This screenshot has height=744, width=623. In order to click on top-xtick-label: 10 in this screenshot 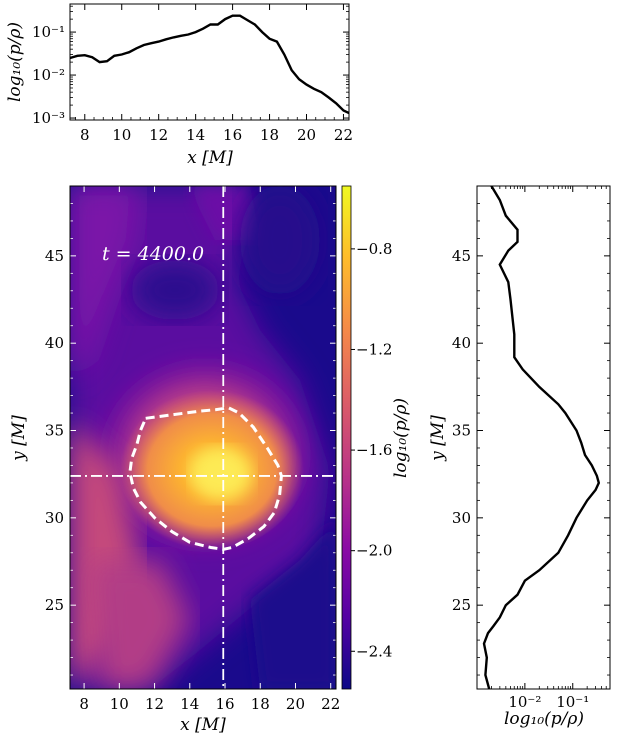, I will do `click(121, 135)`.